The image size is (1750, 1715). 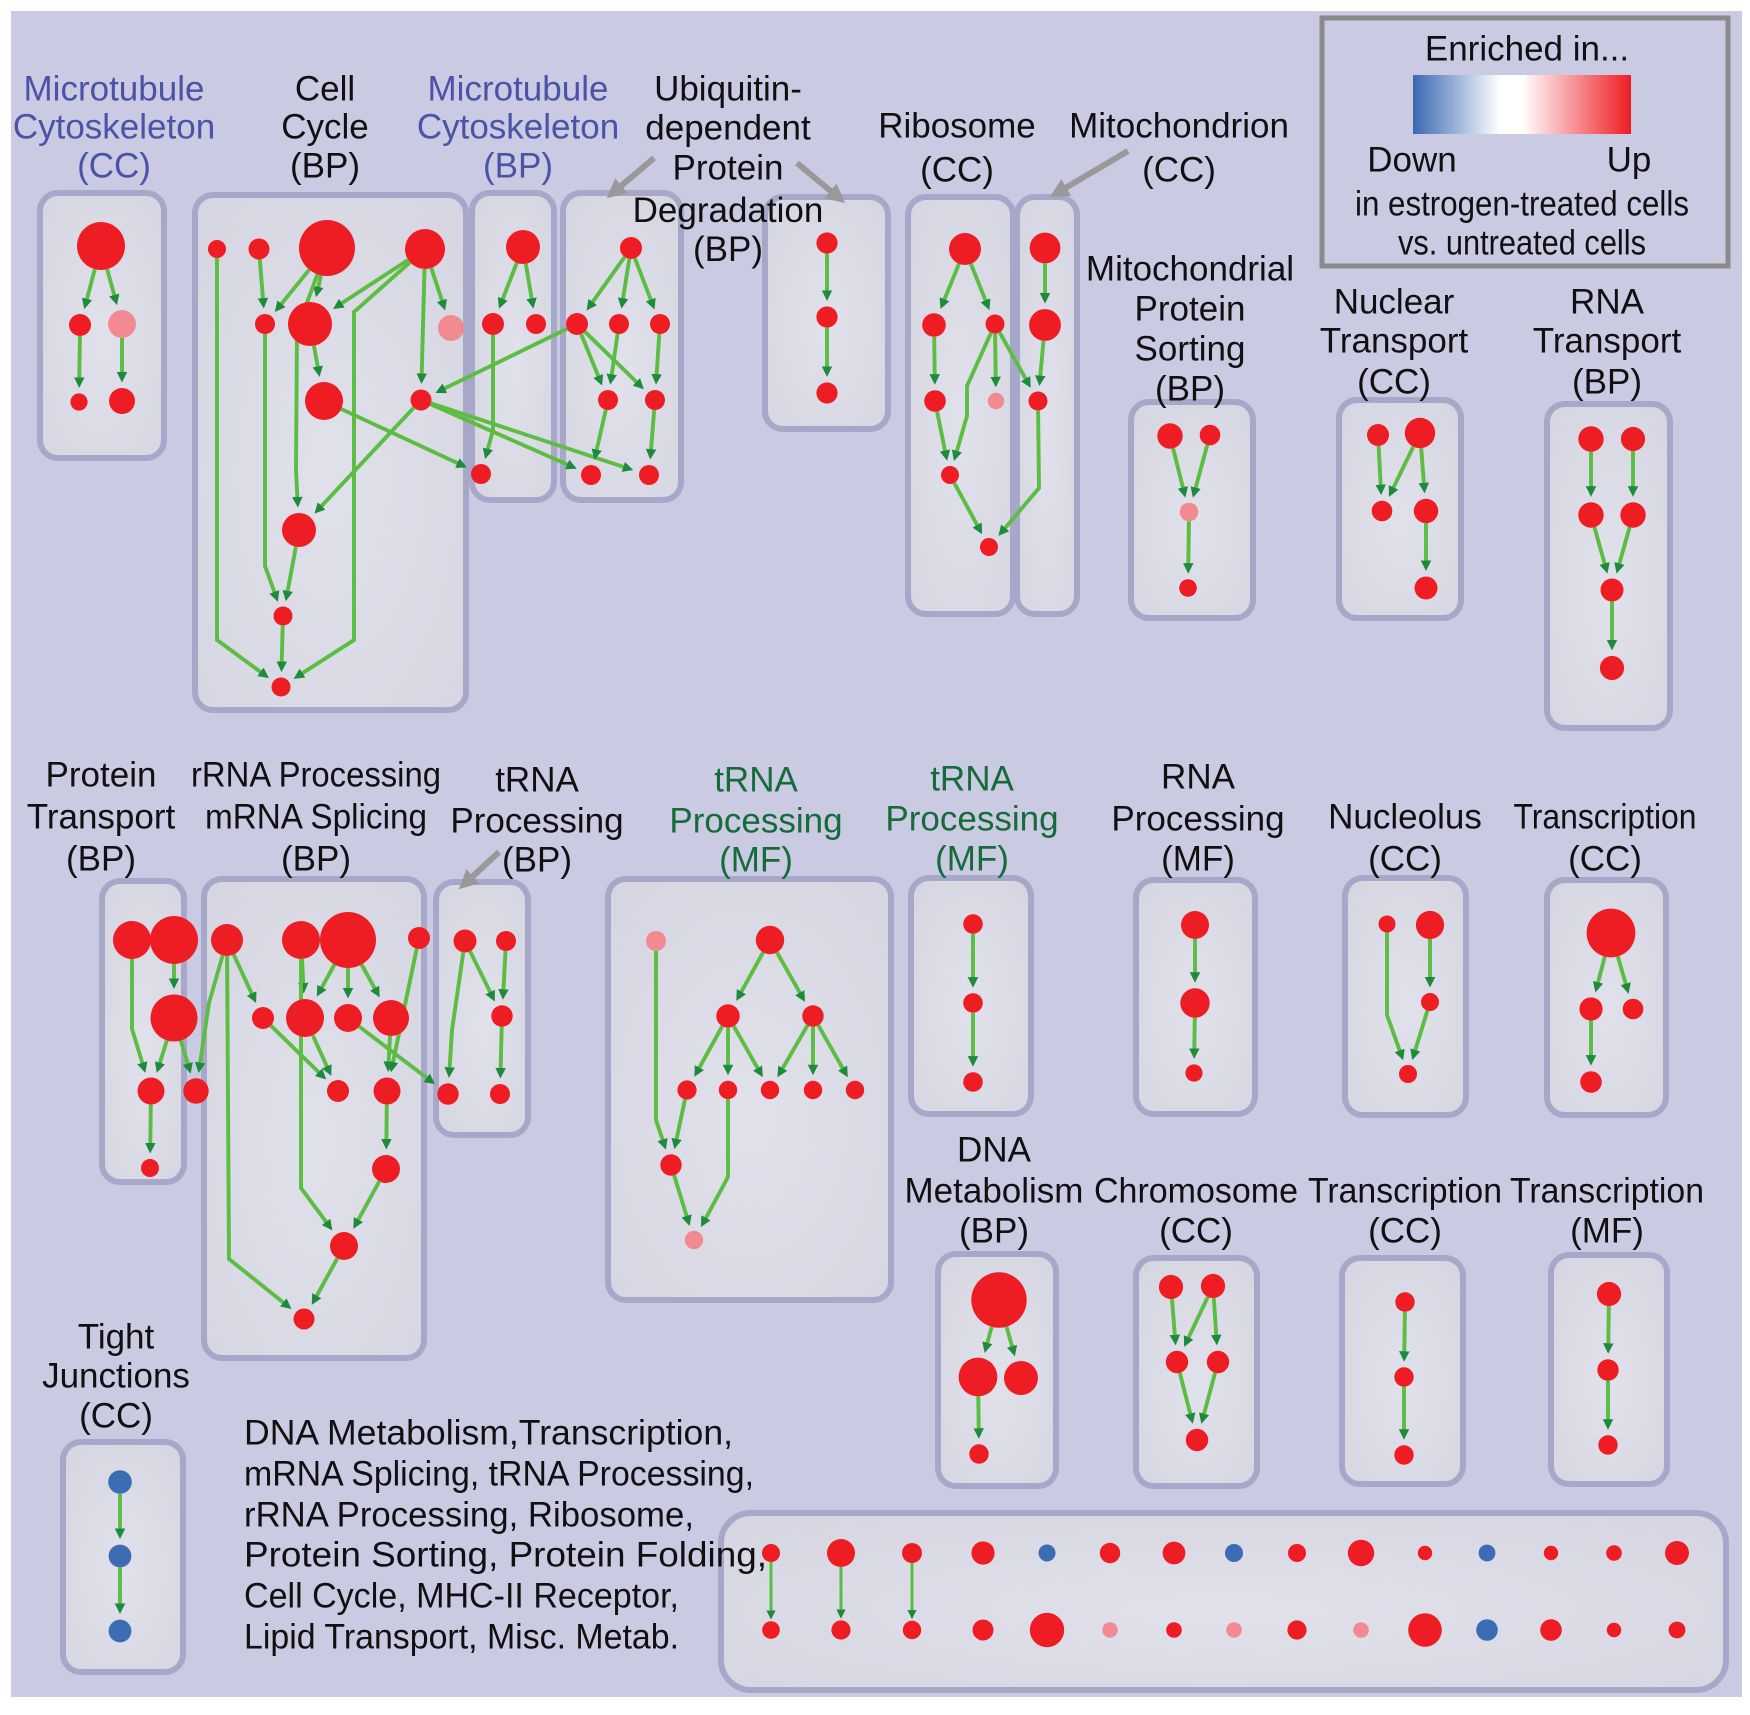 I want to click on svg-text: rRNA Processing, so click(x=316, y=775).